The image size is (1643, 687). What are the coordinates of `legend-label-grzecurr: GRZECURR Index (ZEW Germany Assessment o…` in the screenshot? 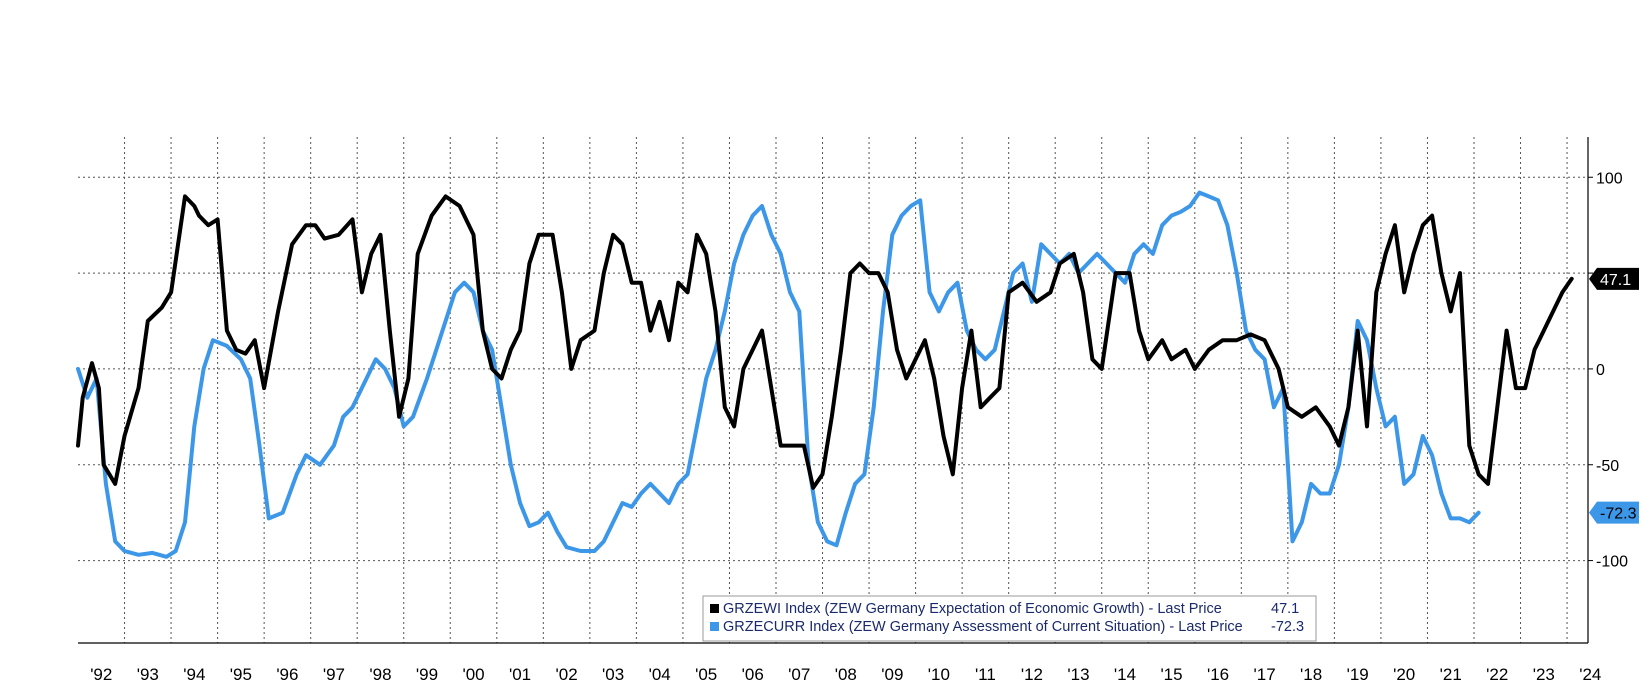 It's located at (983, 627).